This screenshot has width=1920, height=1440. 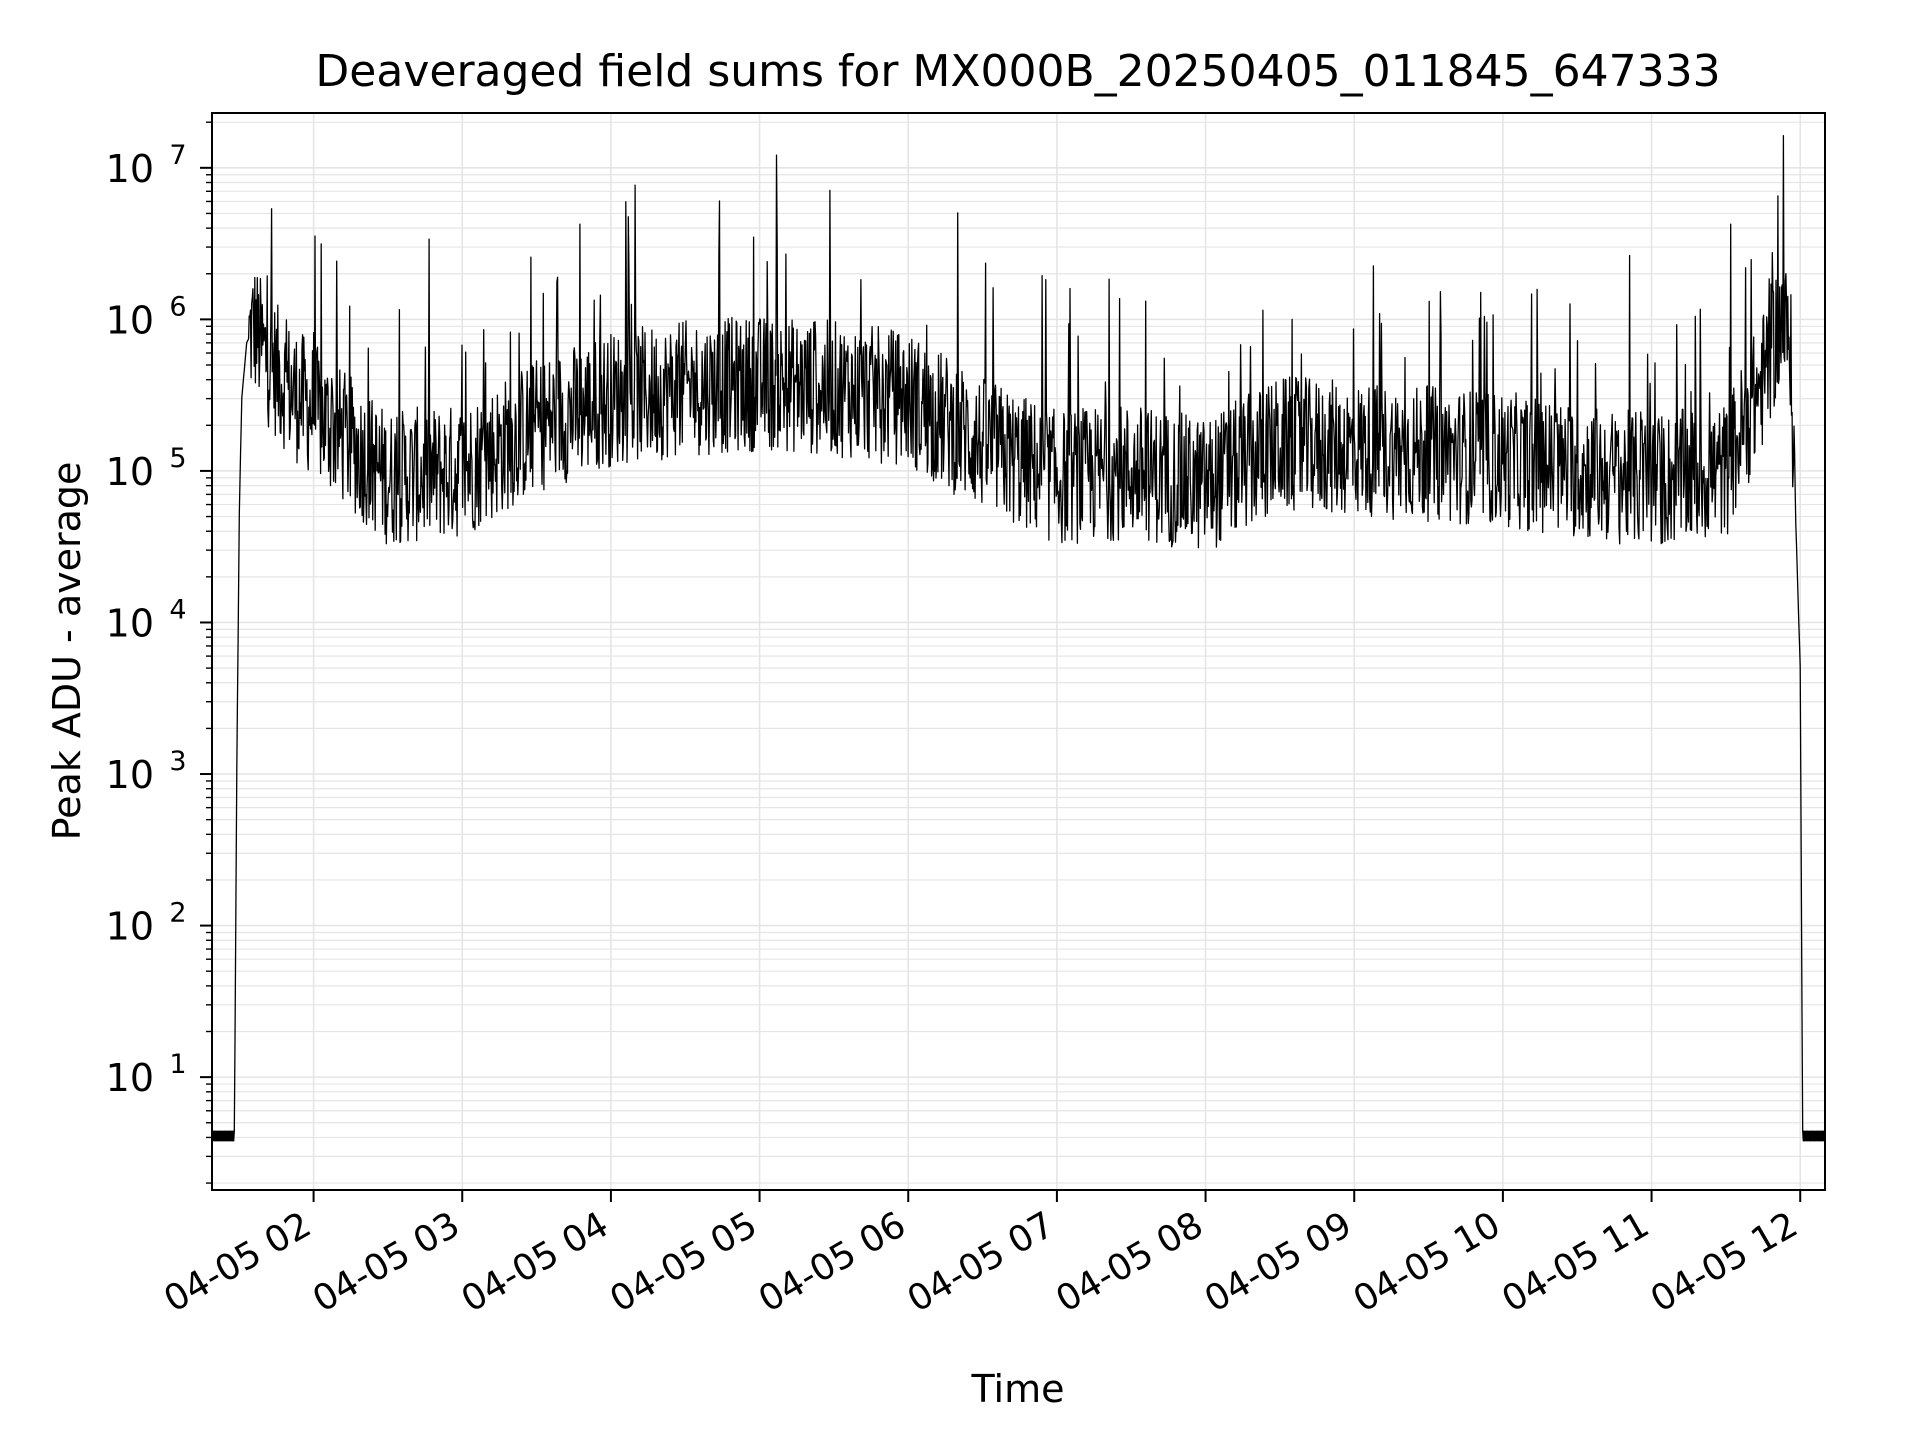 What do you see at coordinates (1018, 1389) in the screenshot?
I see `x-axis-label: Time` at bounding box center [1018, 1389].